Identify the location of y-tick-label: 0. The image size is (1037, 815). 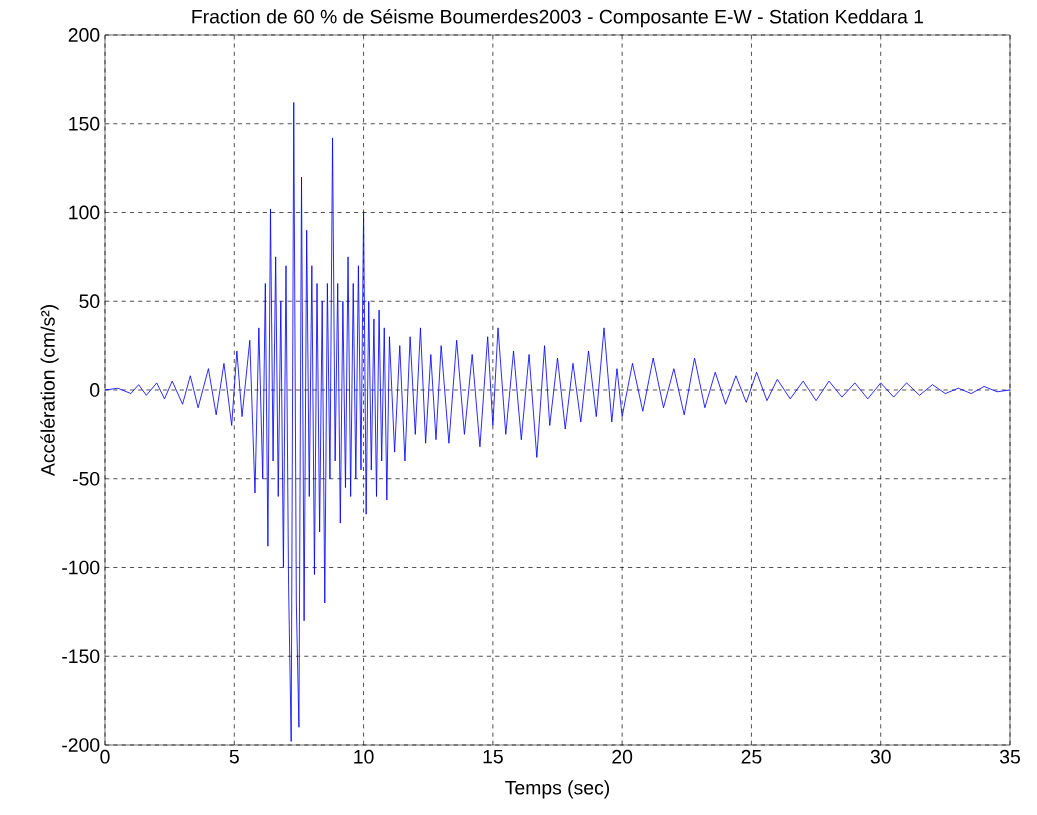
(95, 390).